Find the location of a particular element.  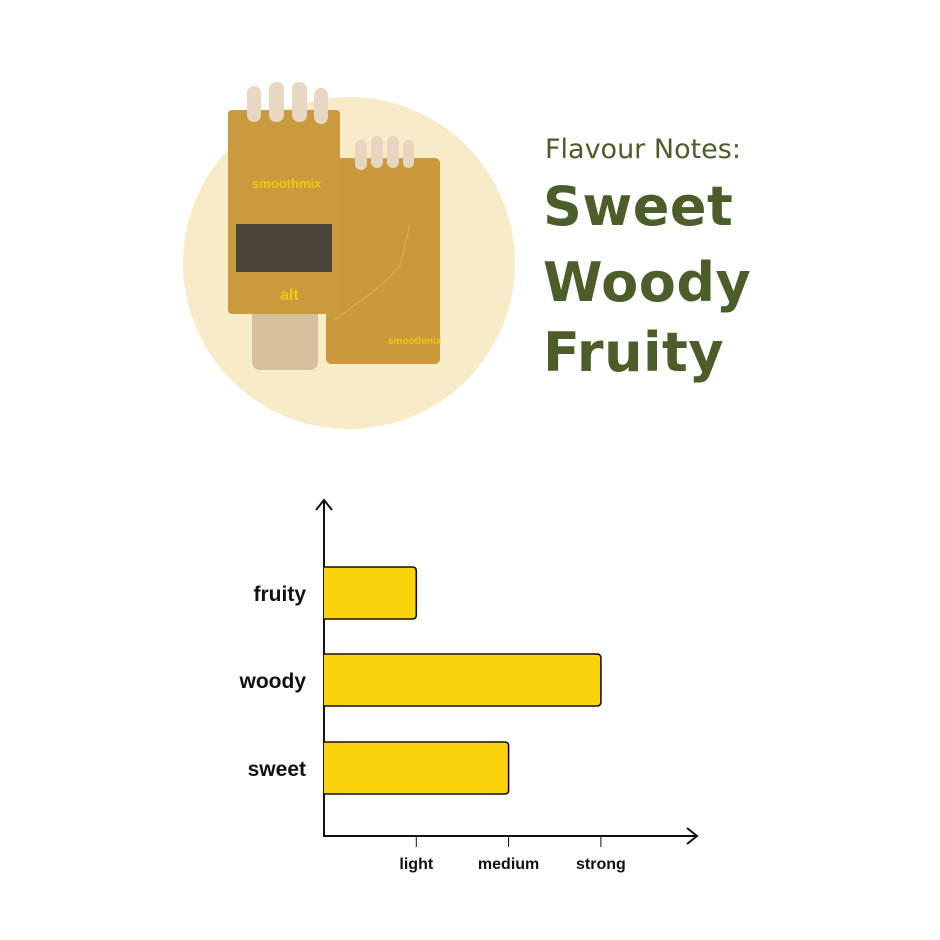

bar-woody is located at coordinates (463, 680).